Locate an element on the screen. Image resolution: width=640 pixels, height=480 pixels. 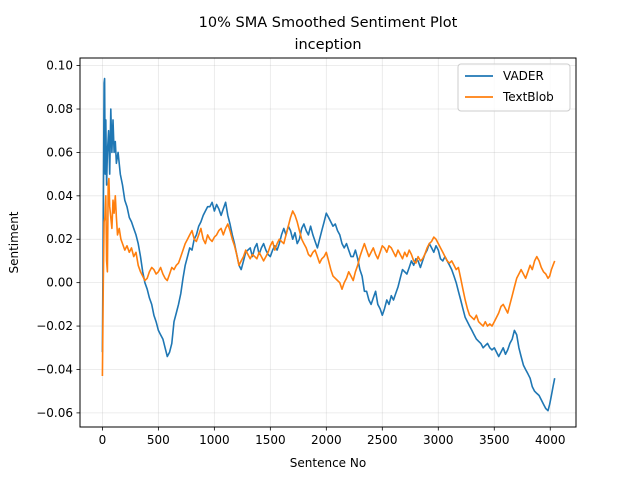
y-tick-label: −0.04 is located at coordinates (54, 369).